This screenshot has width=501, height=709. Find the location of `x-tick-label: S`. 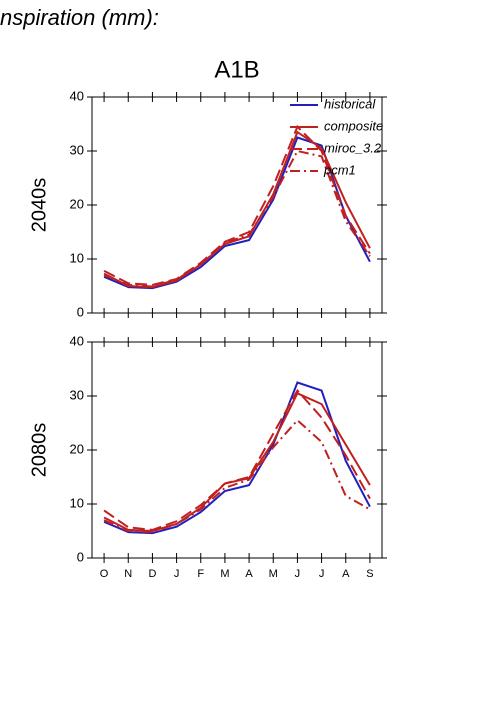

x-tick-label: S is located at coordinates (369, 574).